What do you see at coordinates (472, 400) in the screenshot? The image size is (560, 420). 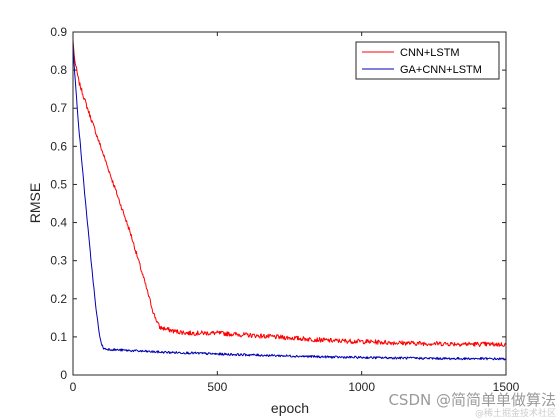 I see `csdn-watermark: CSDN @简简单单做算法` at bounding box center [472, 400].